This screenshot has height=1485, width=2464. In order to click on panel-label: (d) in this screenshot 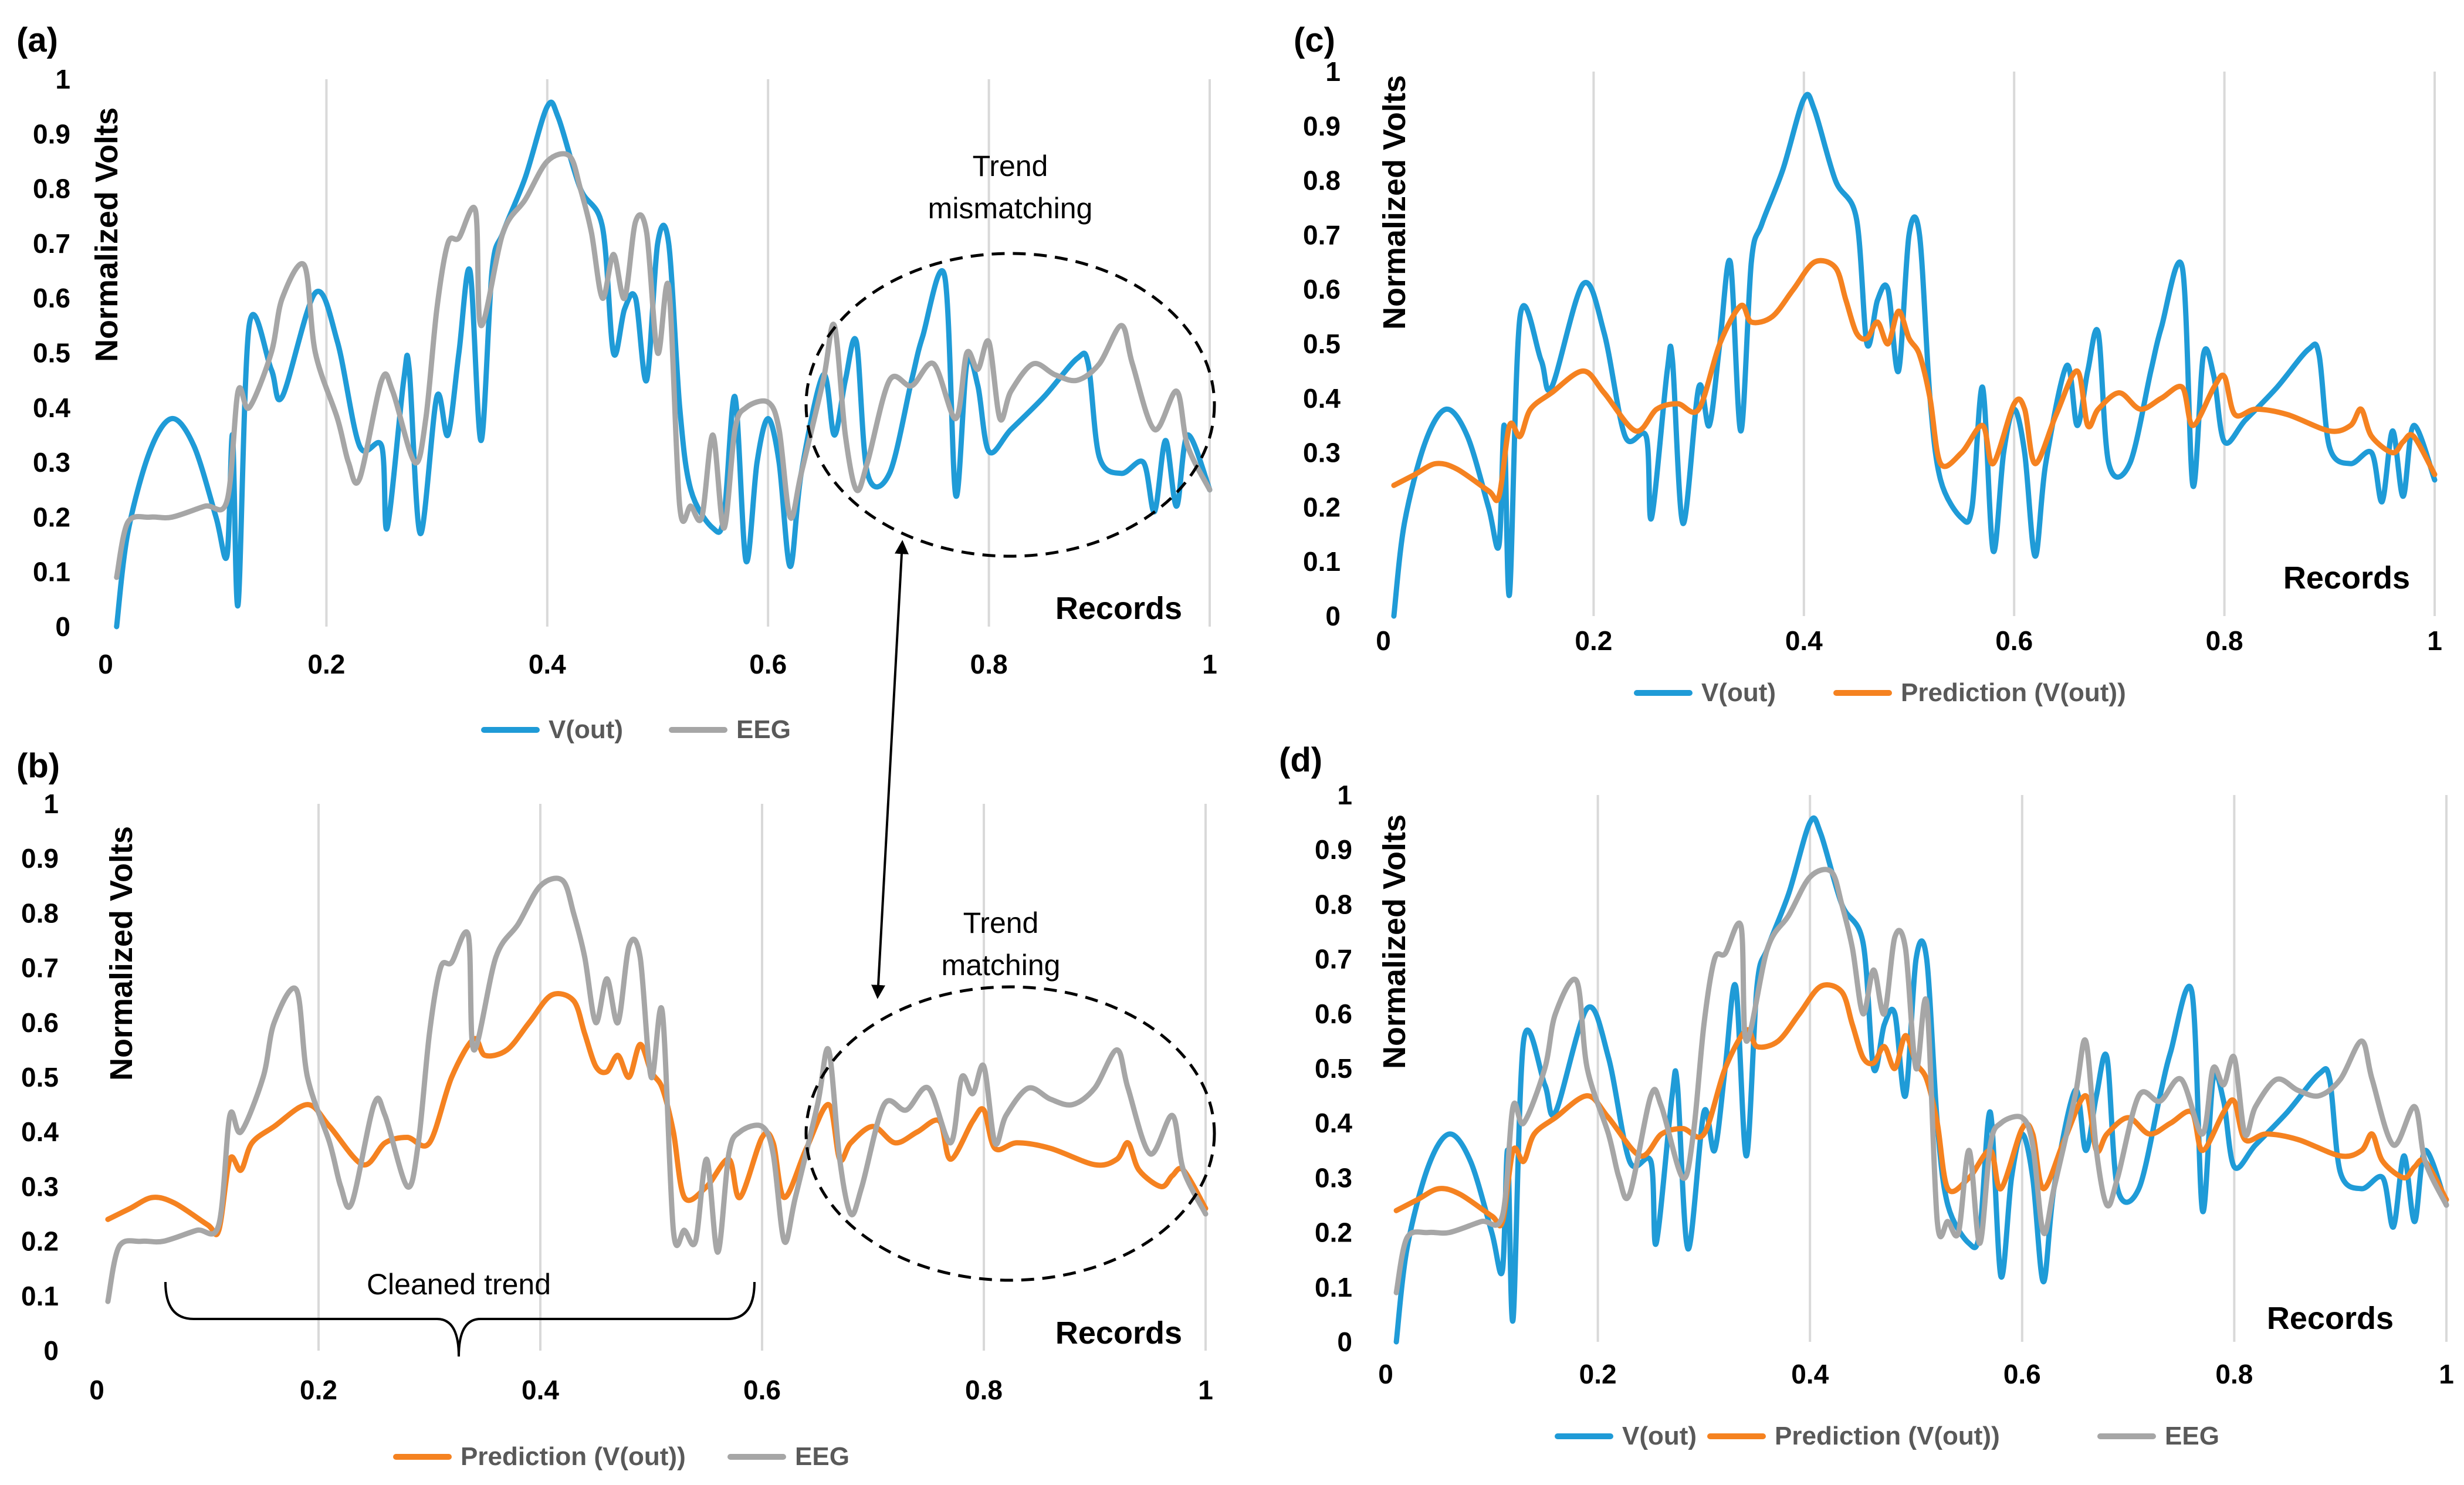, I will do `click(1300, 760)`.